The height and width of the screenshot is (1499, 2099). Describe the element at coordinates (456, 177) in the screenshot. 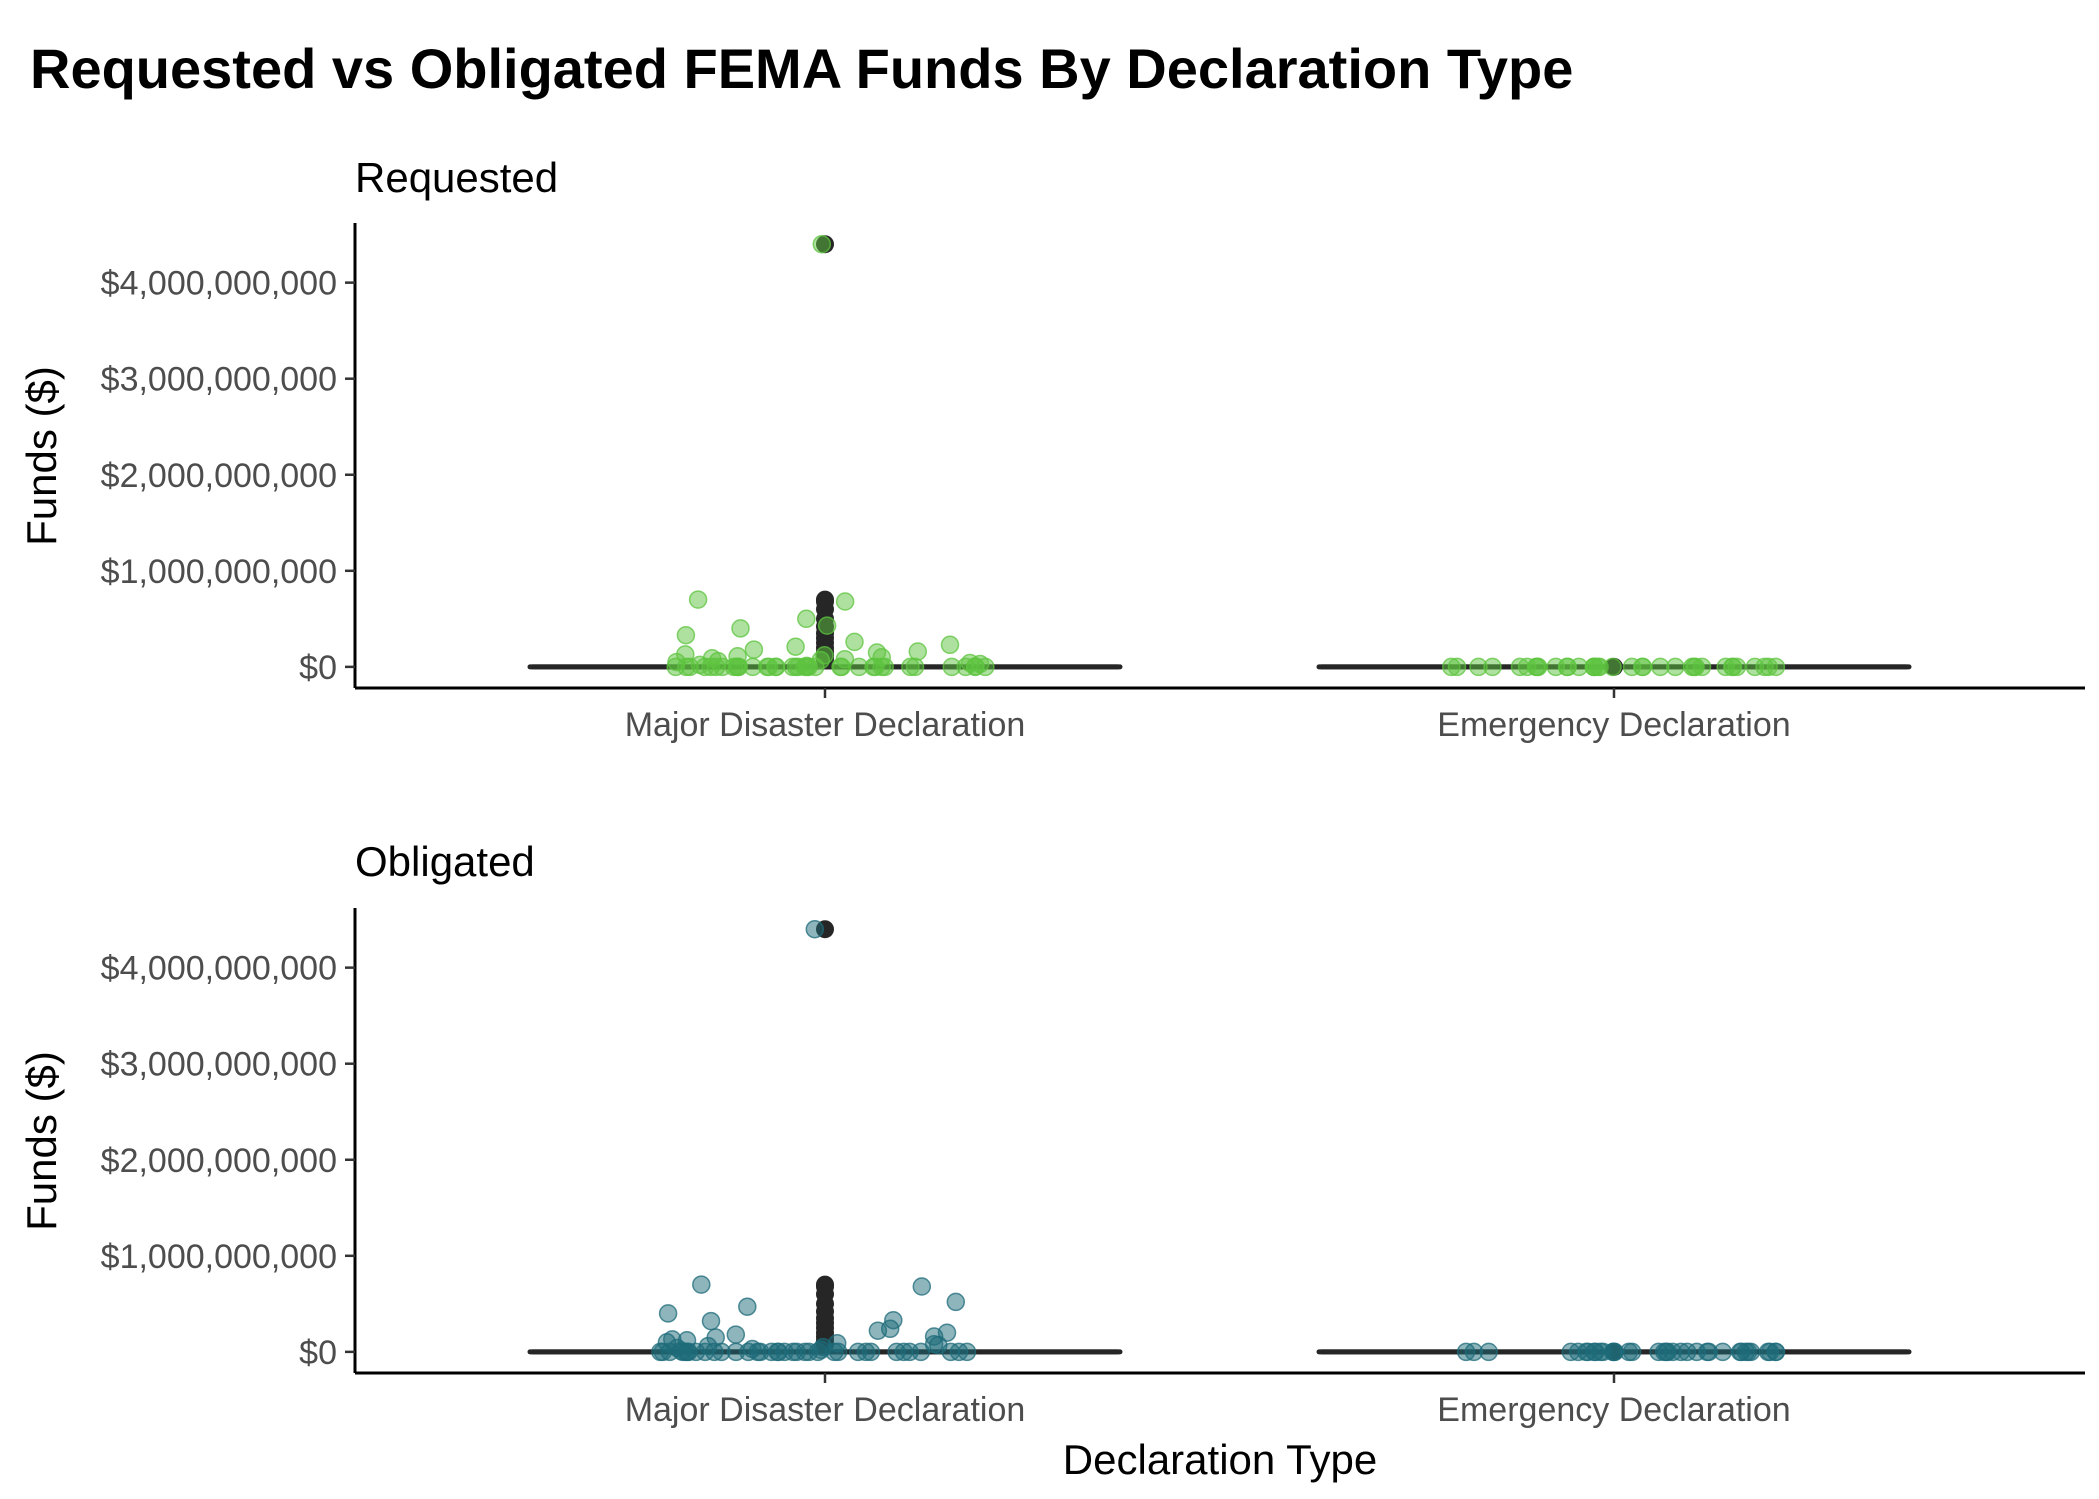

I see `facet-label: Requested` at that location.